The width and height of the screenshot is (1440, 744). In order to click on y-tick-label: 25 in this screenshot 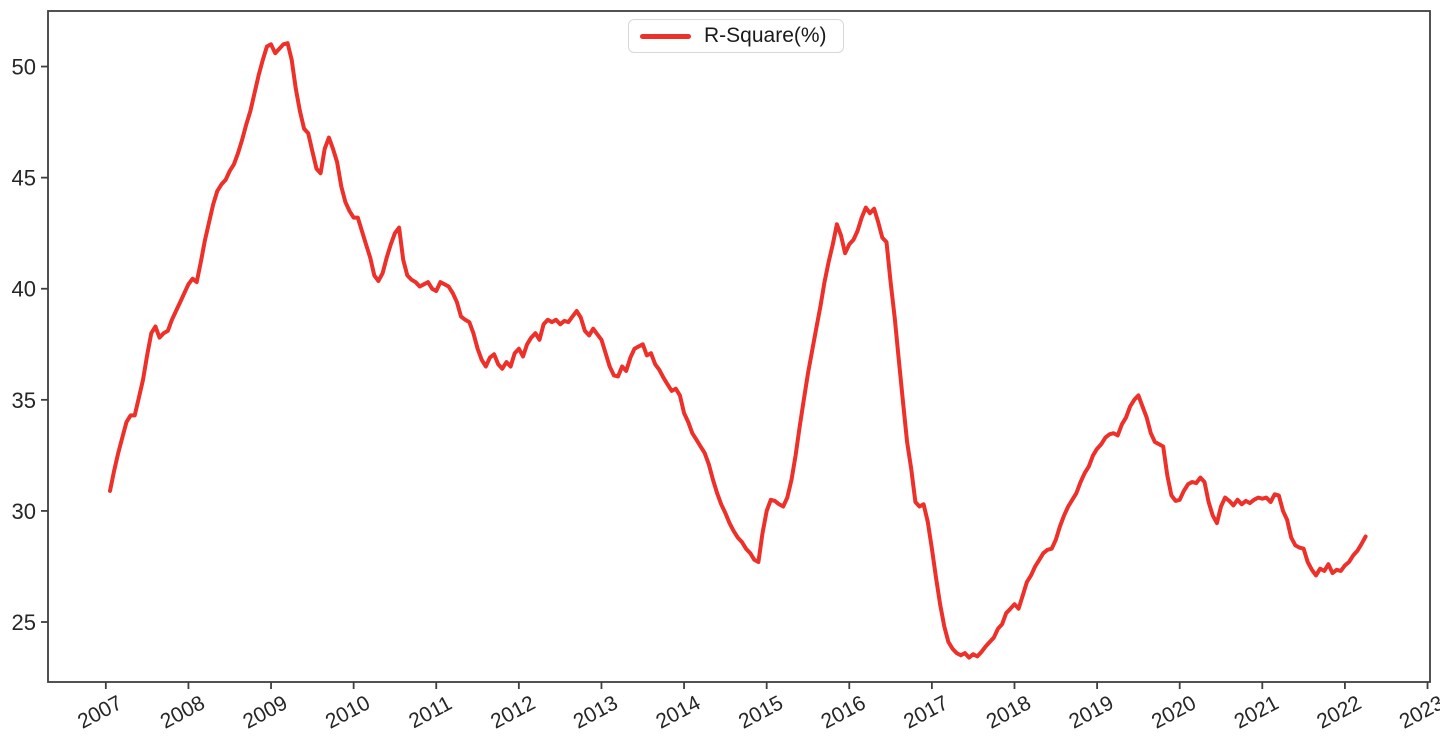, I will do `click(24, 622)`.